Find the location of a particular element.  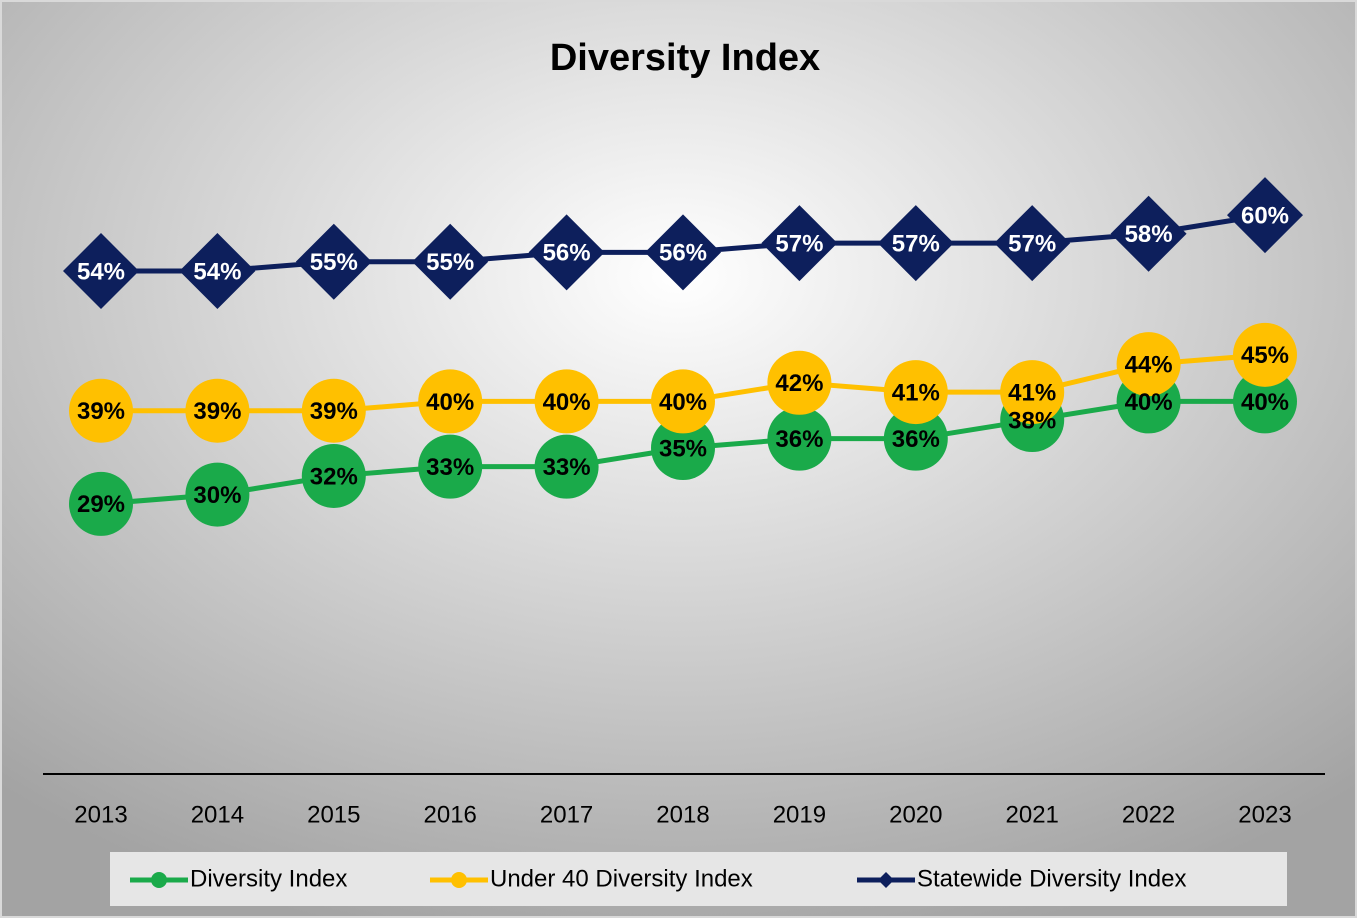

x-tick-label: 2017 is located at coordinates (566, 814).